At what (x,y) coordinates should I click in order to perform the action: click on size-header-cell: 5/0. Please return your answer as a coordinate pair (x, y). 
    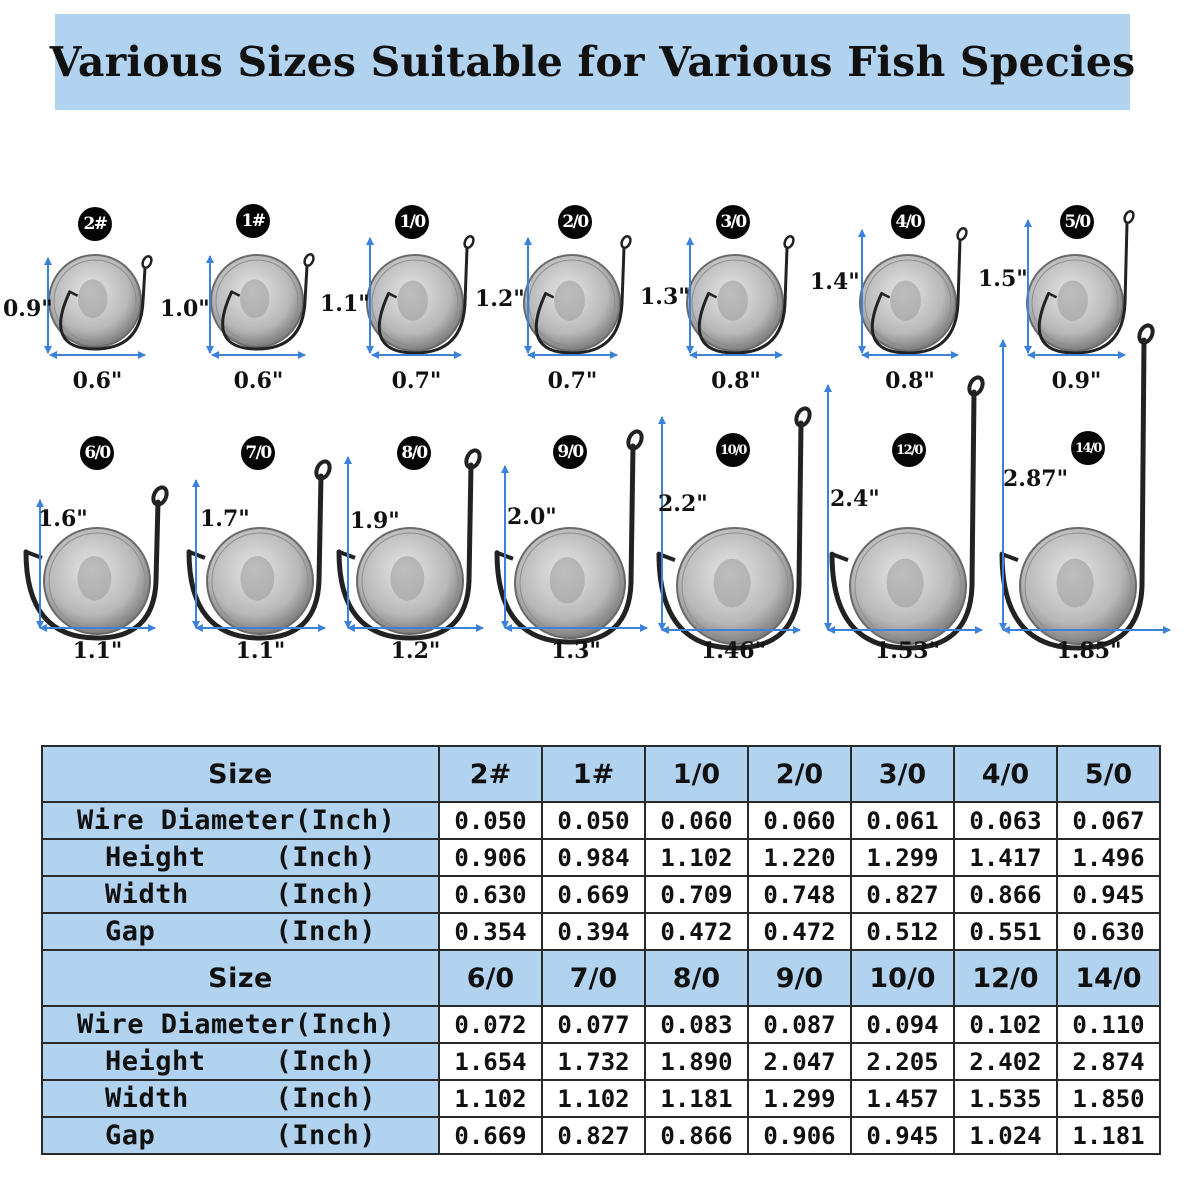
    Looking at the image, I should click on (1108, 774).